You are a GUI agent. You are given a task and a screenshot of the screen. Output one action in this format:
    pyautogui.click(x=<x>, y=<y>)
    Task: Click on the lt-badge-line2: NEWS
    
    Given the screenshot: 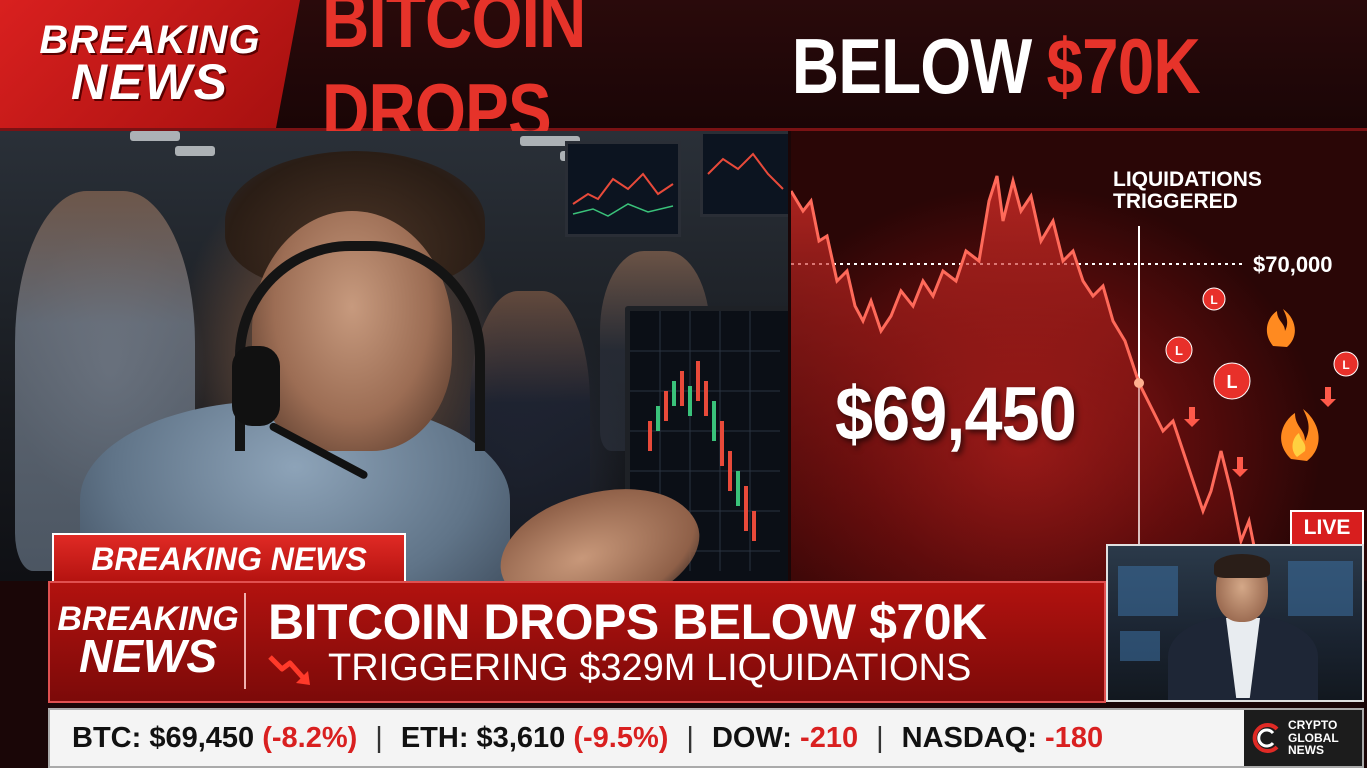 What is the action you would take?
    pyautogui.click(x=148, y=656)
    